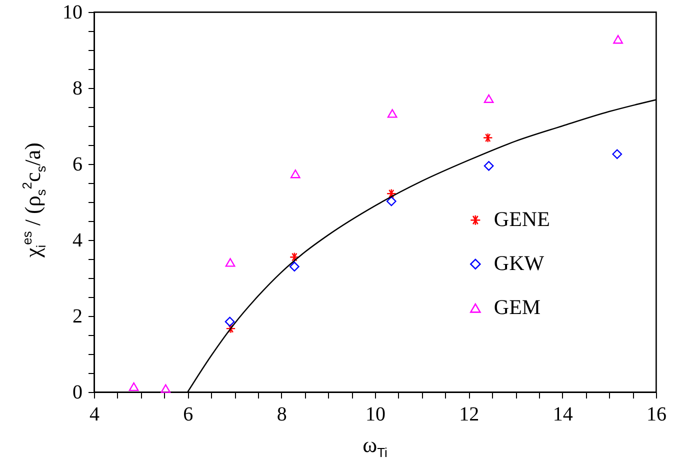 The width and height of the screenshot is (674, 475). I want to click on y-tick-label: 2, so click(77, 317).